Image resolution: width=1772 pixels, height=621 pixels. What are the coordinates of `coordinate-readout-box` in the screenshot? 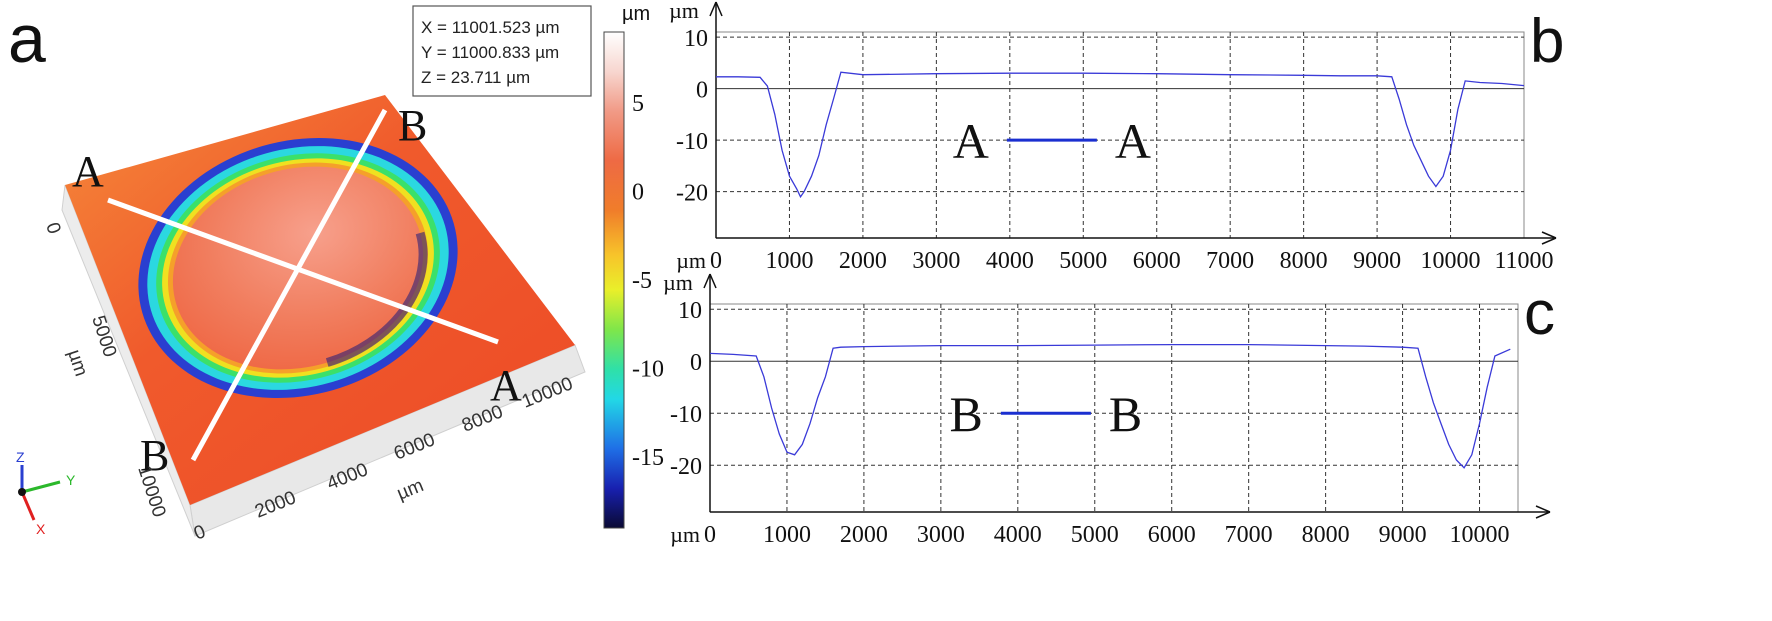 It's located at (502, 51).